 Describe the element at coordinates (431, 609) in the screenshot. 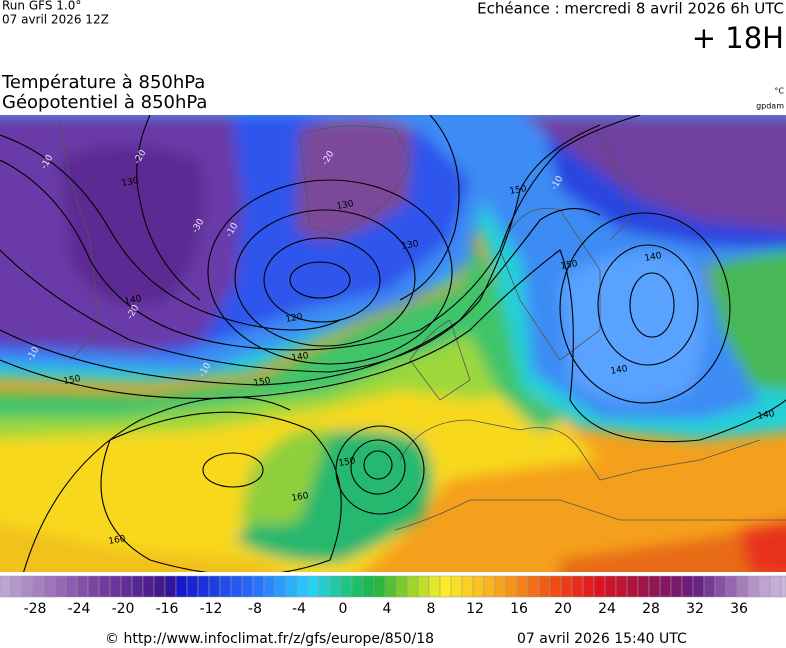

I see `colorbar-tick-label: 8` at that location.